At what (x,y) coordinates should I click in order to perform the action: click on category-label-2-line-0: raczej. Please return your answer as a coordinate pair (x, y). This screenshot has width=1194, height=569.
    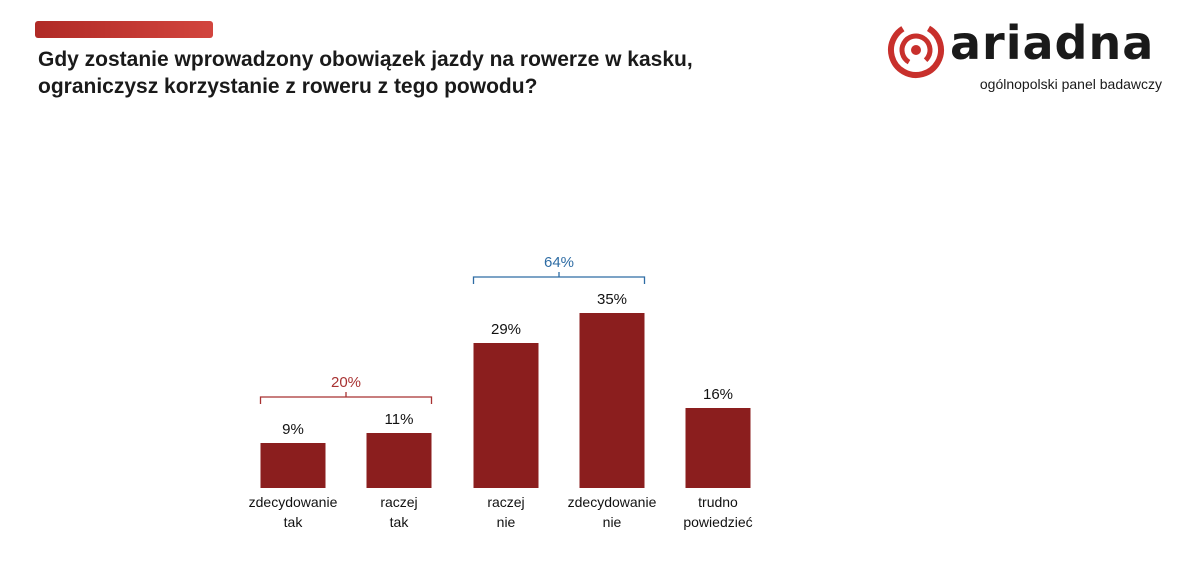
    Looking at the image, I should click on (505, 502).